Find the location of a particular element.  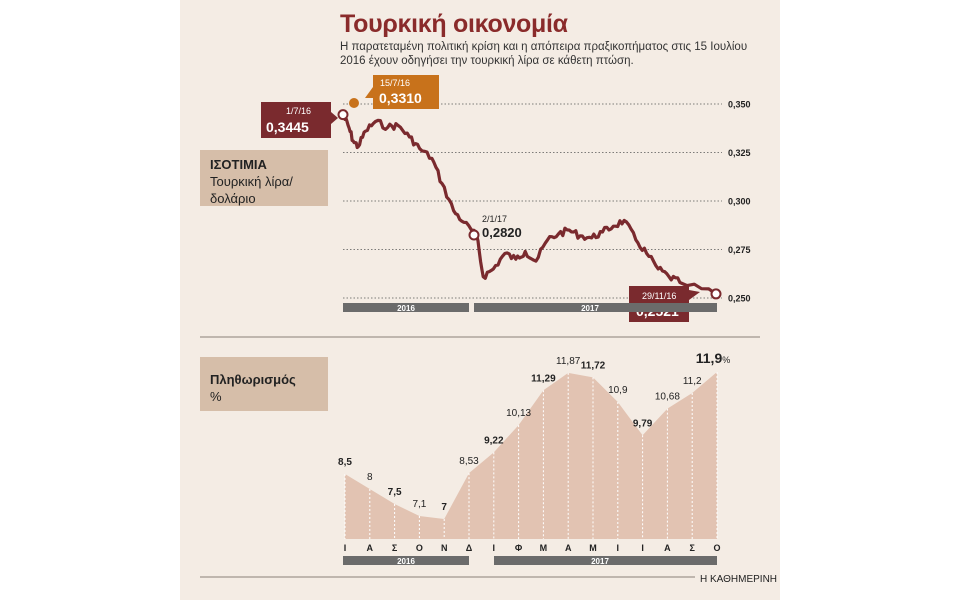

annotation-date: 15/7/16 is located at coordinates (395, 83).